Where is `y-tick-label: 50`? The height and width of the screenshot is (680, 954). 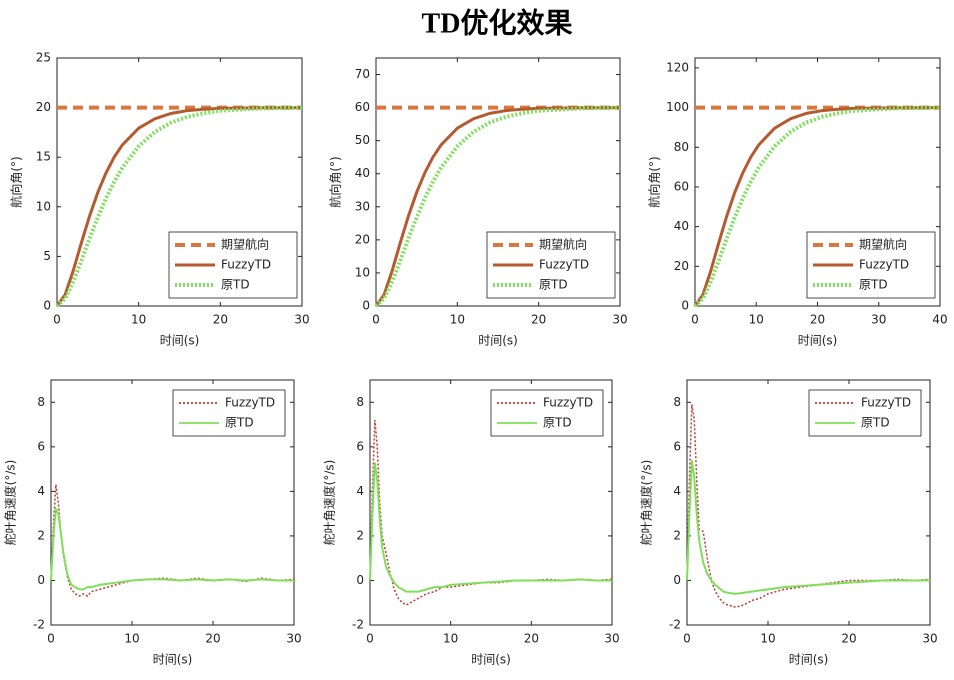
y-tick-label: 50 is located at coordinates (362, 140).